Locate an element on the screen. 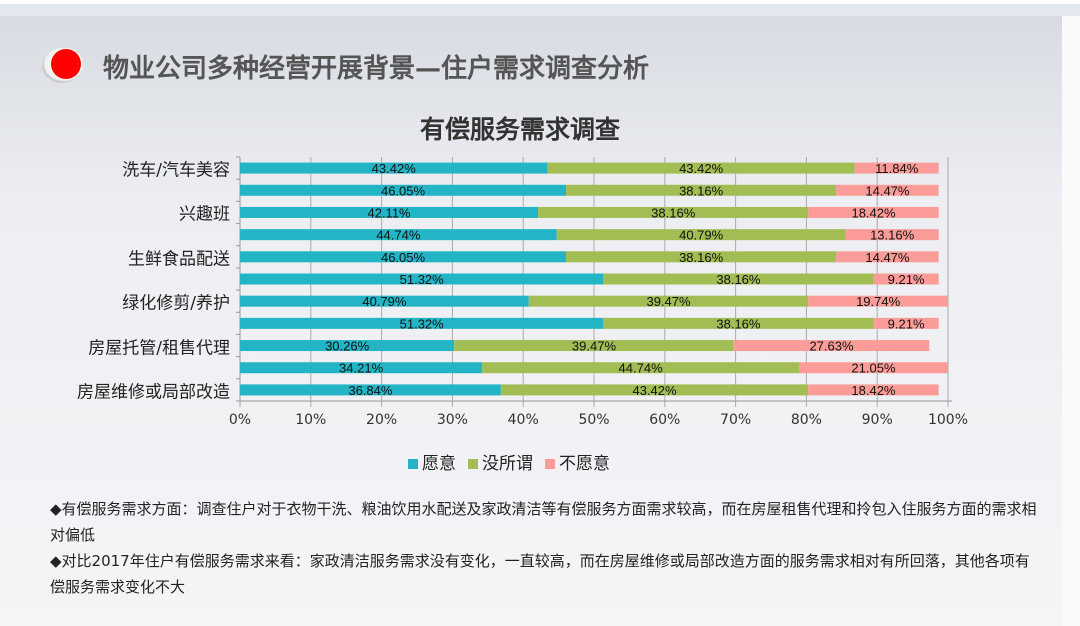  x-tick-label: 0% is located at coordinates (240, 420).